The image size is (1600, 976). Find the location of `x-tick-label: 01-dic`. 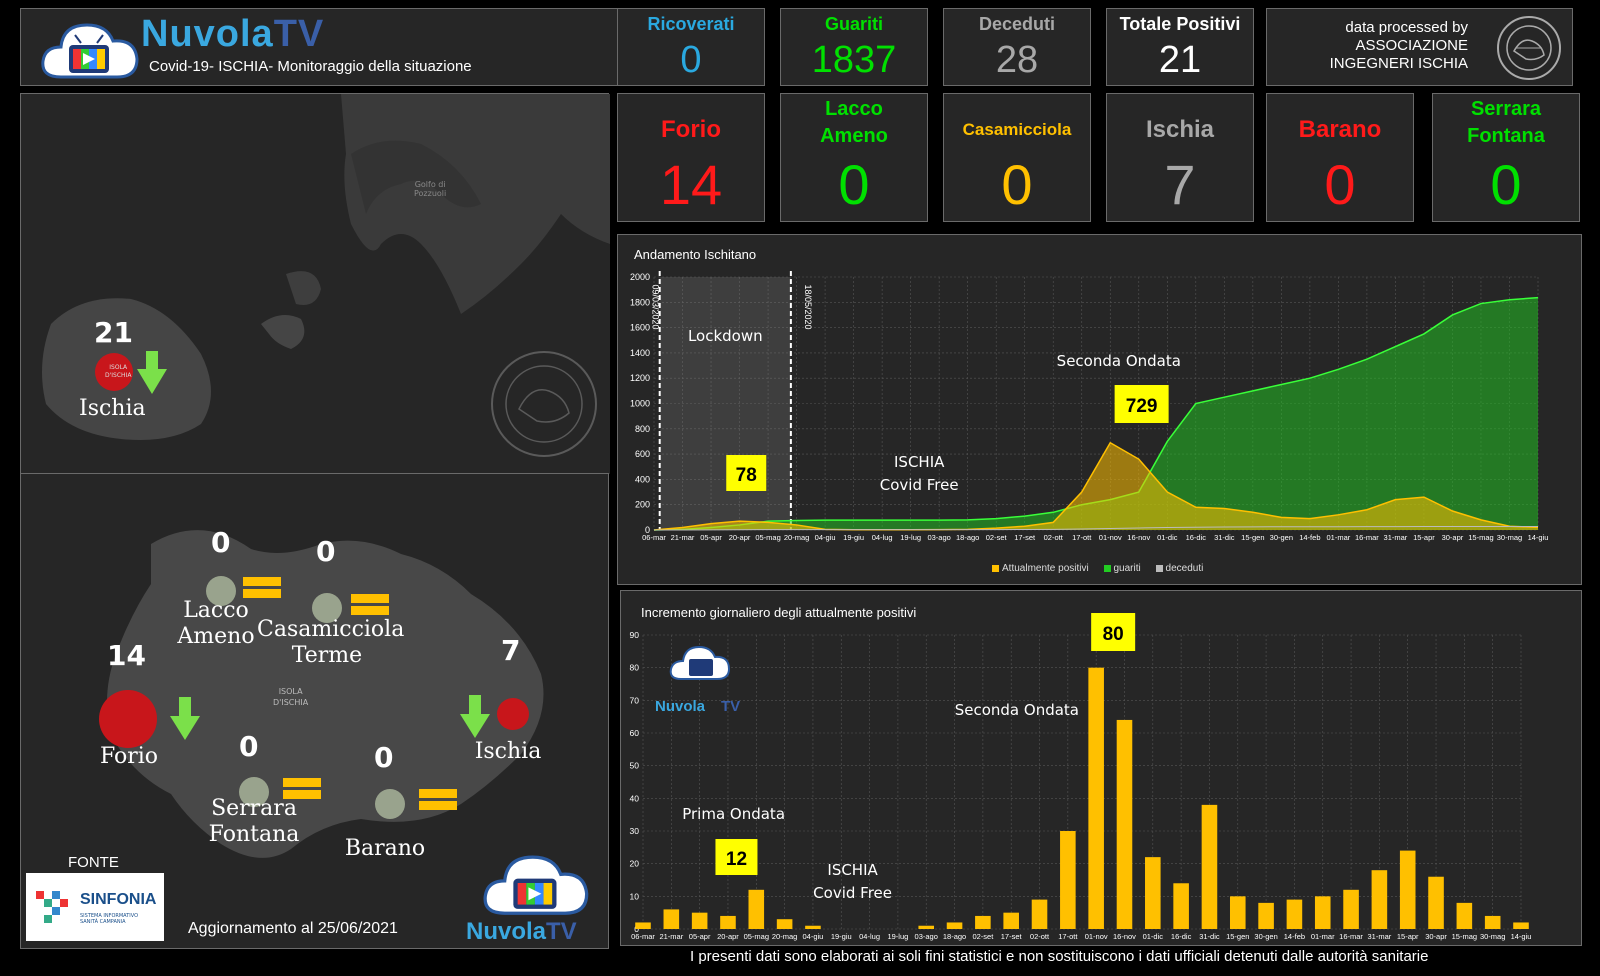

x-tick-label: 01-dic is located at coordinates (1167, 537).